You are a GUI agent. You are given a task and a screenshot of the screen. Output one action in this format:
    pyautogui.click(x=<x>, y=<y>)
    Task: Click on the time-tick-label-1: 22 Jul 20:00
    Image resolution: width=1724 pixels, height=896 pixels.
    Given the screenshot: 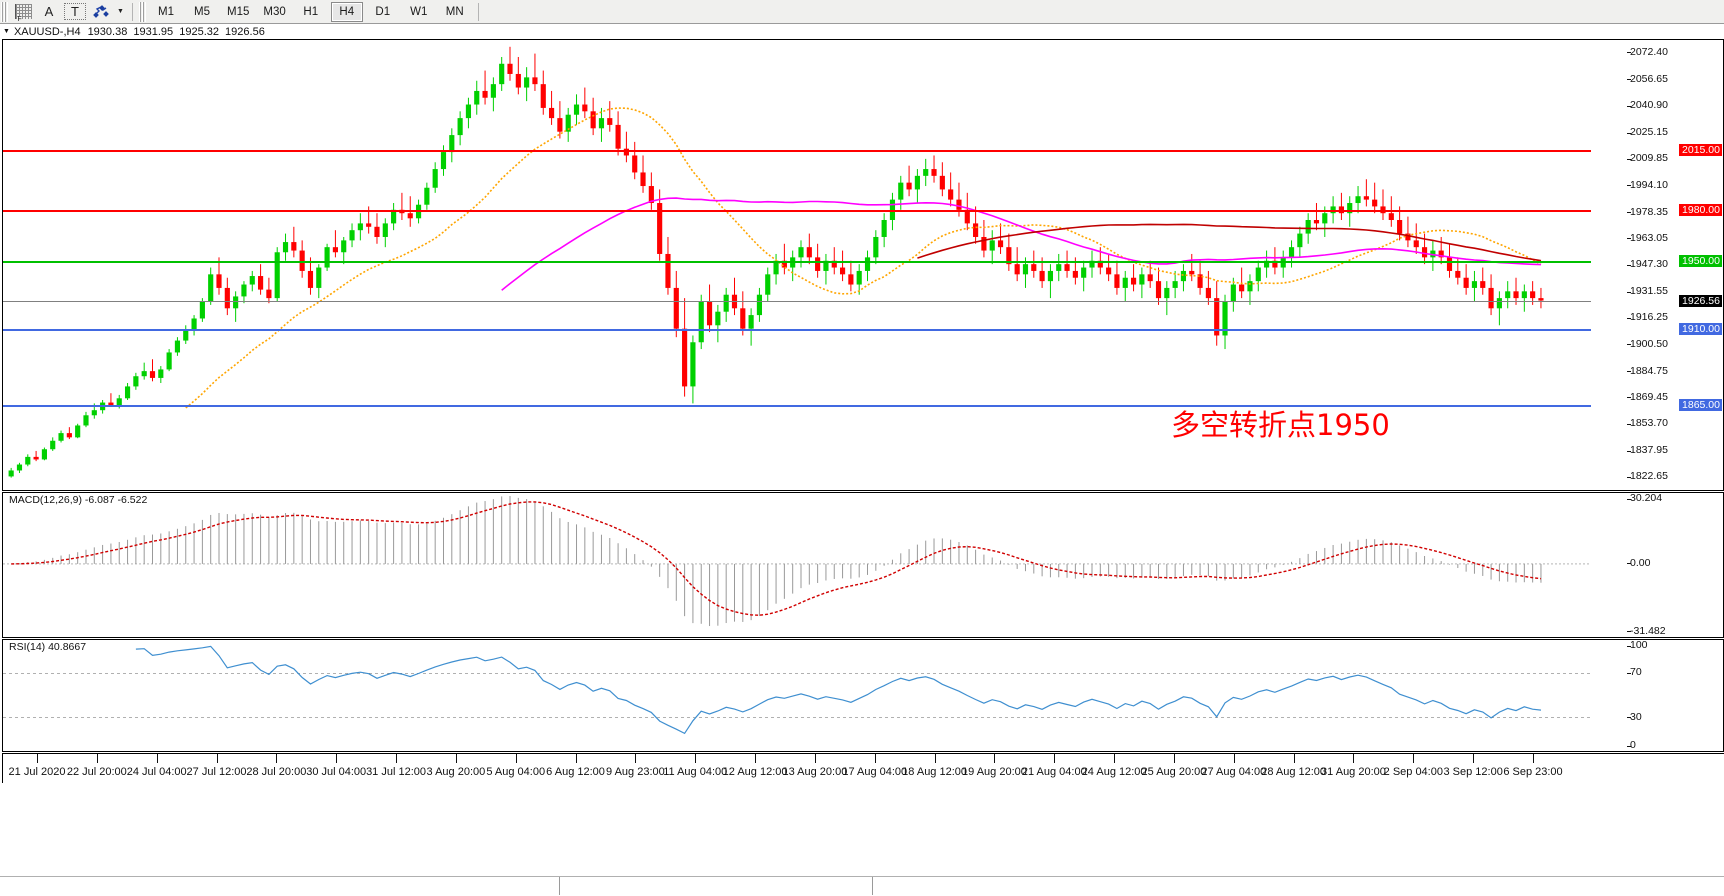 What is the action you would take?
    pyautogui.click(x=96, y=772)
    